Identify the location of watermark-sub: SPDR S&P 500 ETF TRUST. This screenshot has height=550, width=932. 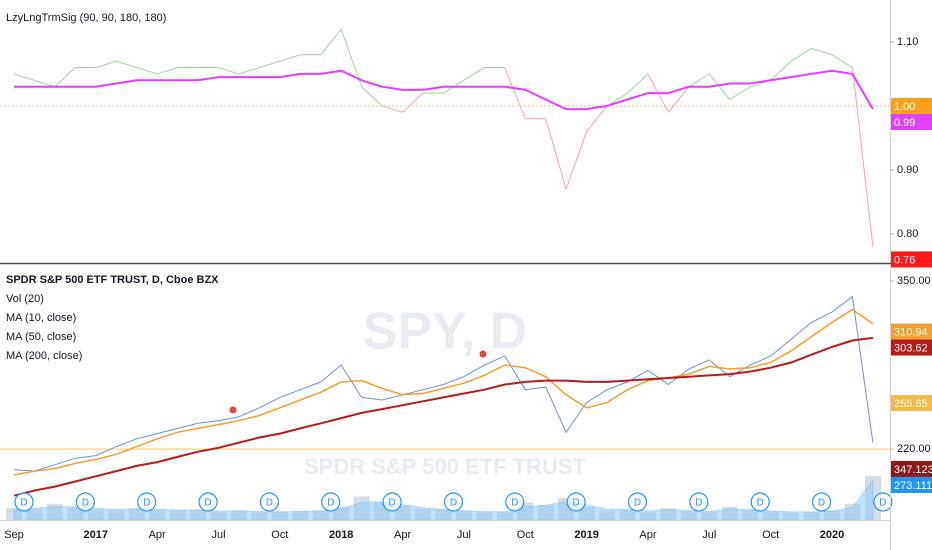
(445, 466).